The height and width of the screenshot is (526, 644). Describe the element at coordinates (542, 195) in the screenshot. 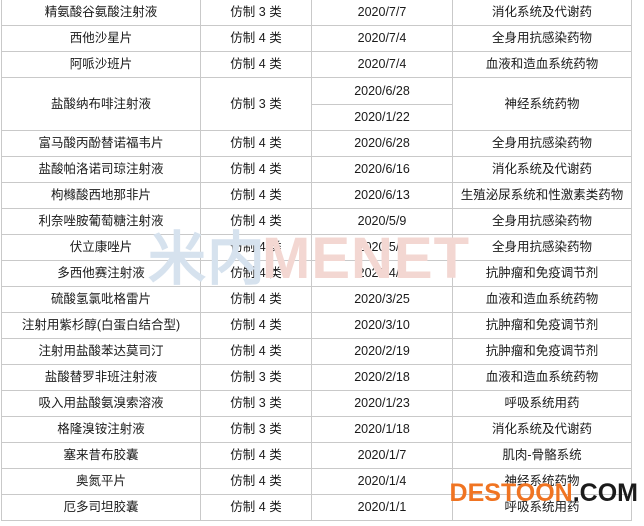

I see `cell-therapeutic-category: 生殖泌尿系统和性激素类药物` at that location.